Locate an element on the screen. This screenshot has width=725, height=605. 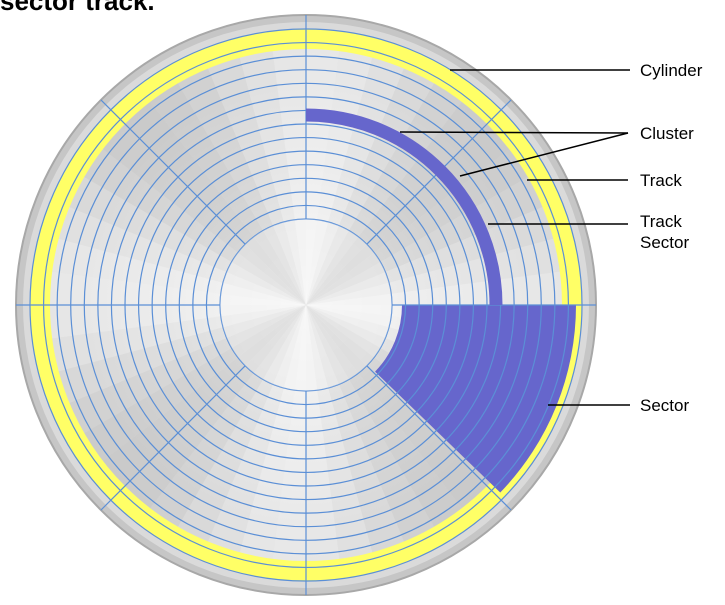
label-sector: Sector is located at coordinates (664, 405).